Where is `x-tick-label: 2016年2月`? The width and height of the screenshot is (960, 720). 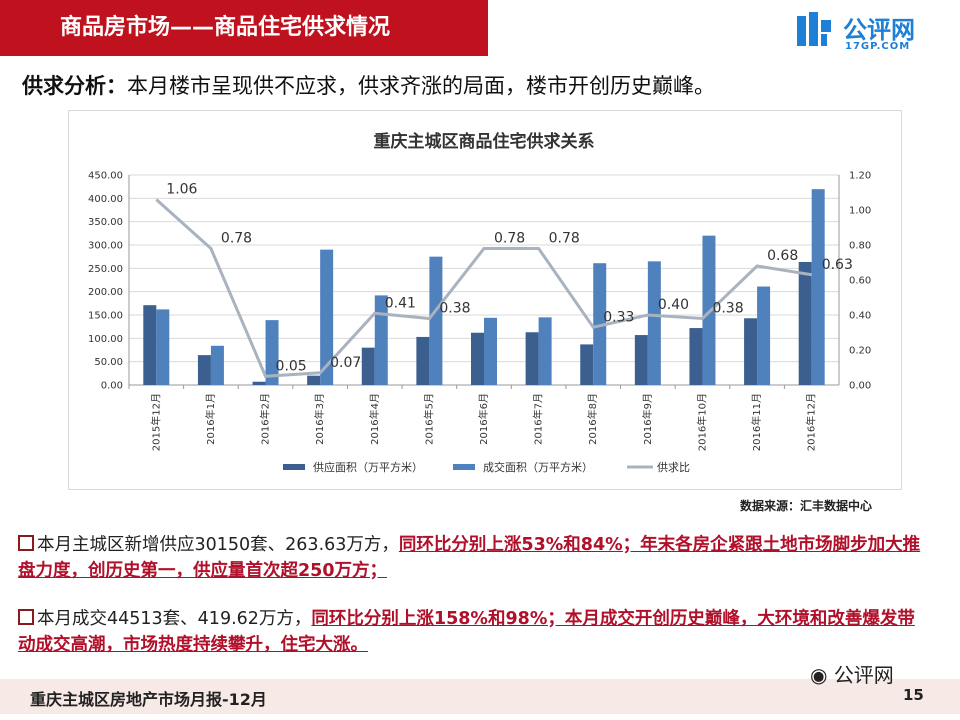
x-tick-label: 2016年2月 is located at coordinates (265, 419).